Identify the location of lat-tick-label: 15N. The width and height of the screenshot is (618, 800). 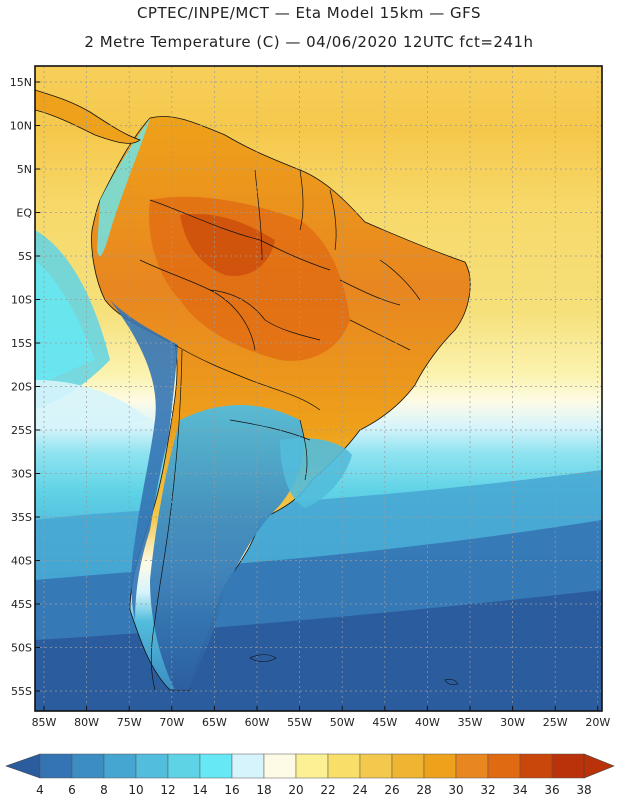
(21, 82).